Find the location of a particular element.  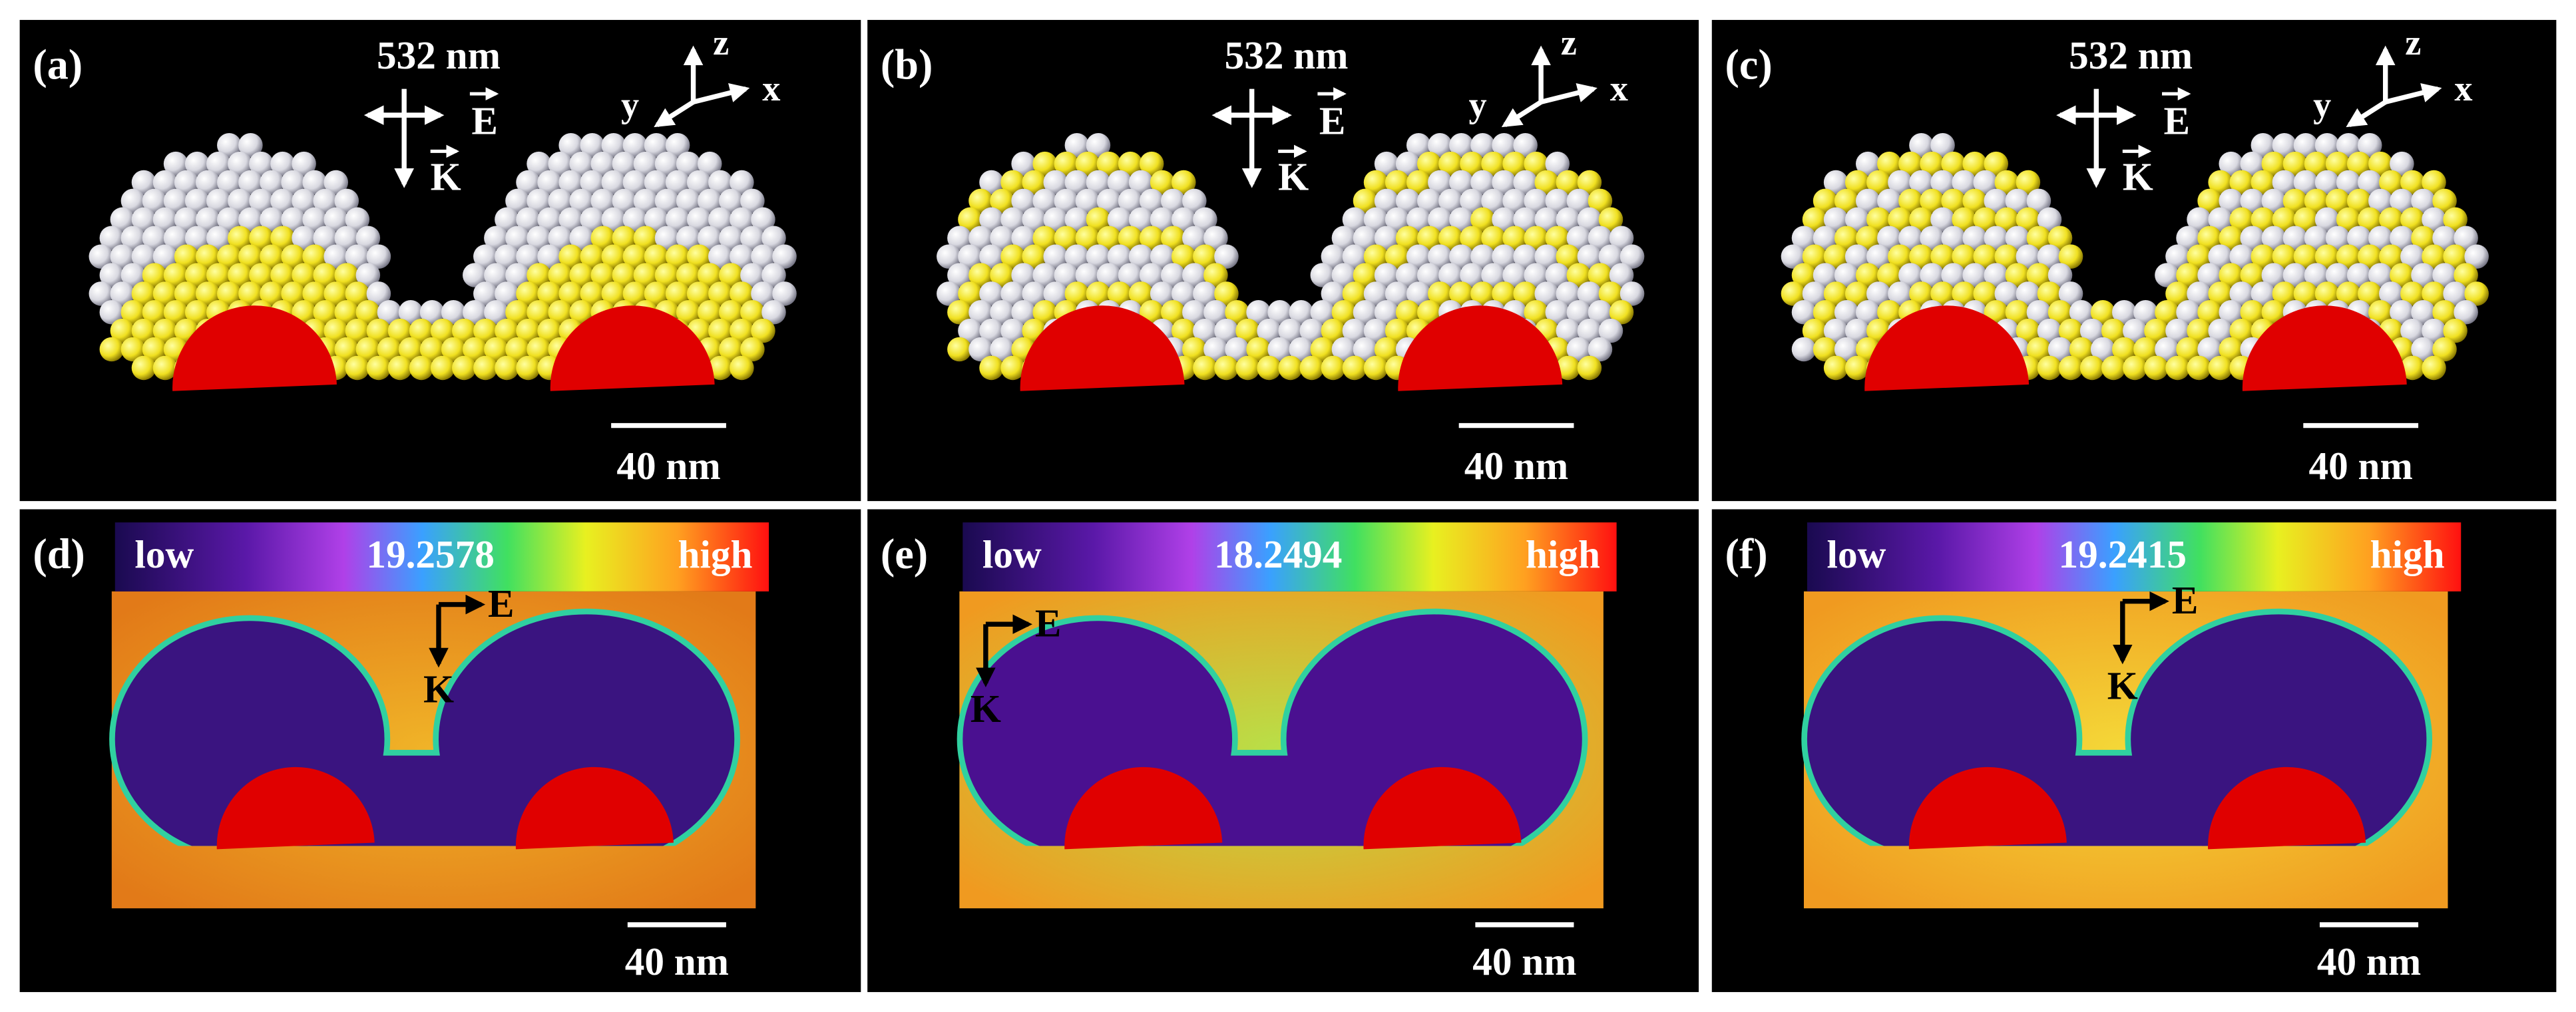

panel-label: (e) is located at coordinates (904, 554).